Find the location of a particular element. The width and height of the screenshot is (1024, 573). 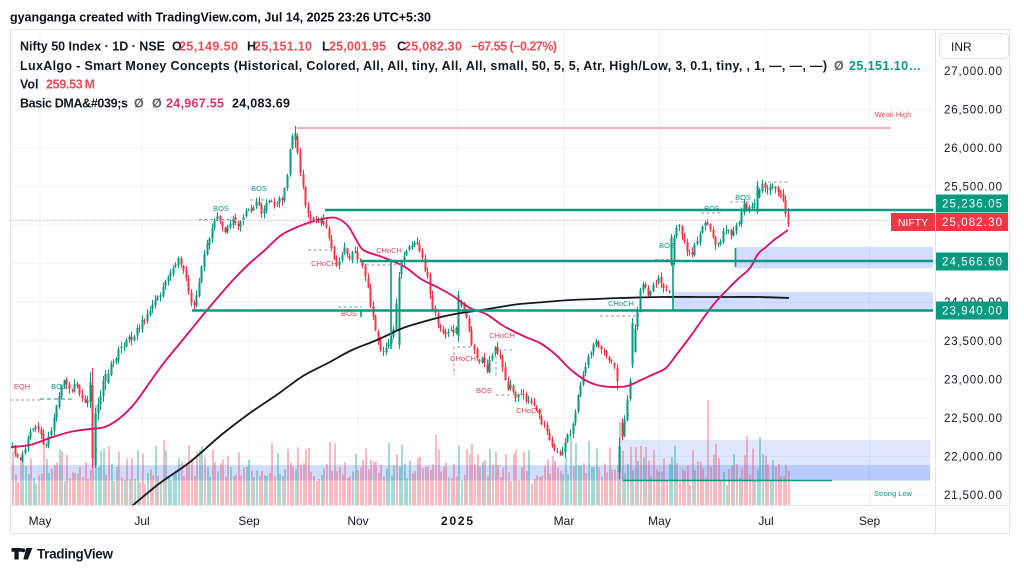

svg-text: O is located at coordinates (177, 47).